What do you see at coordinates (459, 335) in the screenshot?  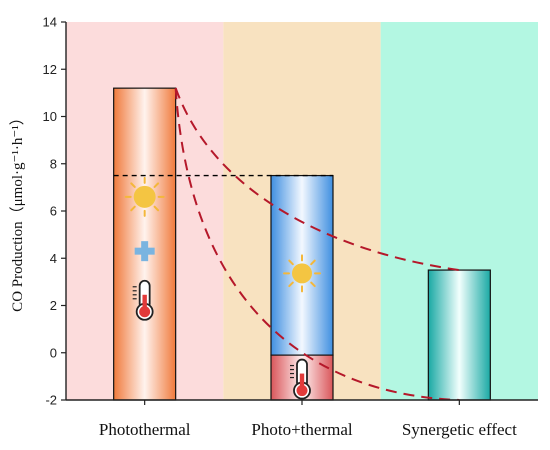 I see `bar-synergetic-effect` at bounding box center [459, 335].